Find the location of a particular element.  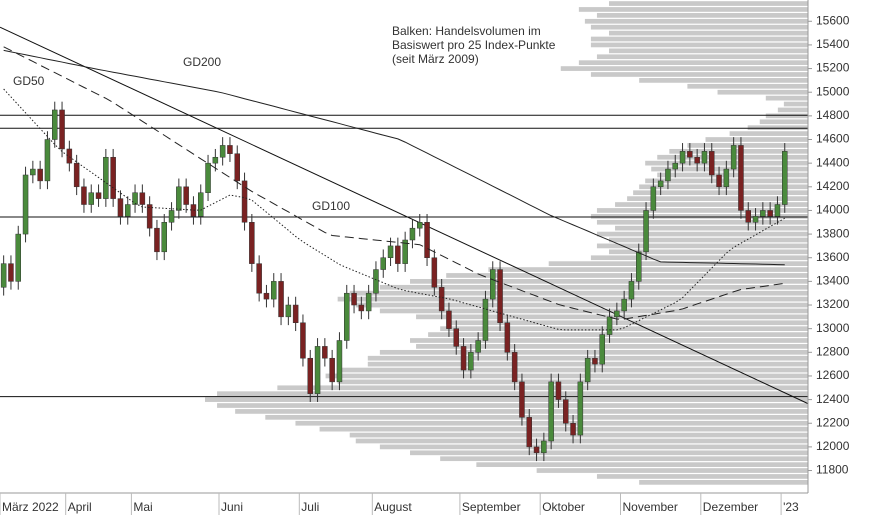

x-tick-label: Oktober is located at coordinates (563, 507).